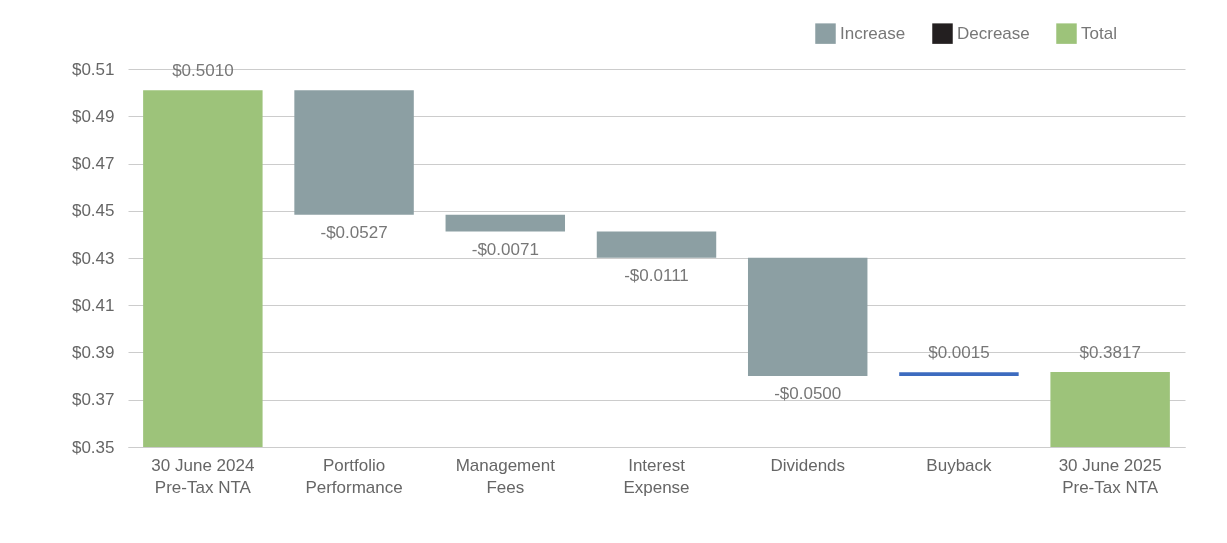  What do you see at coordinates (656, 476) in the screenshot?
I see `x-tick-label: Interest Expense` at bounding box center [656, 476].